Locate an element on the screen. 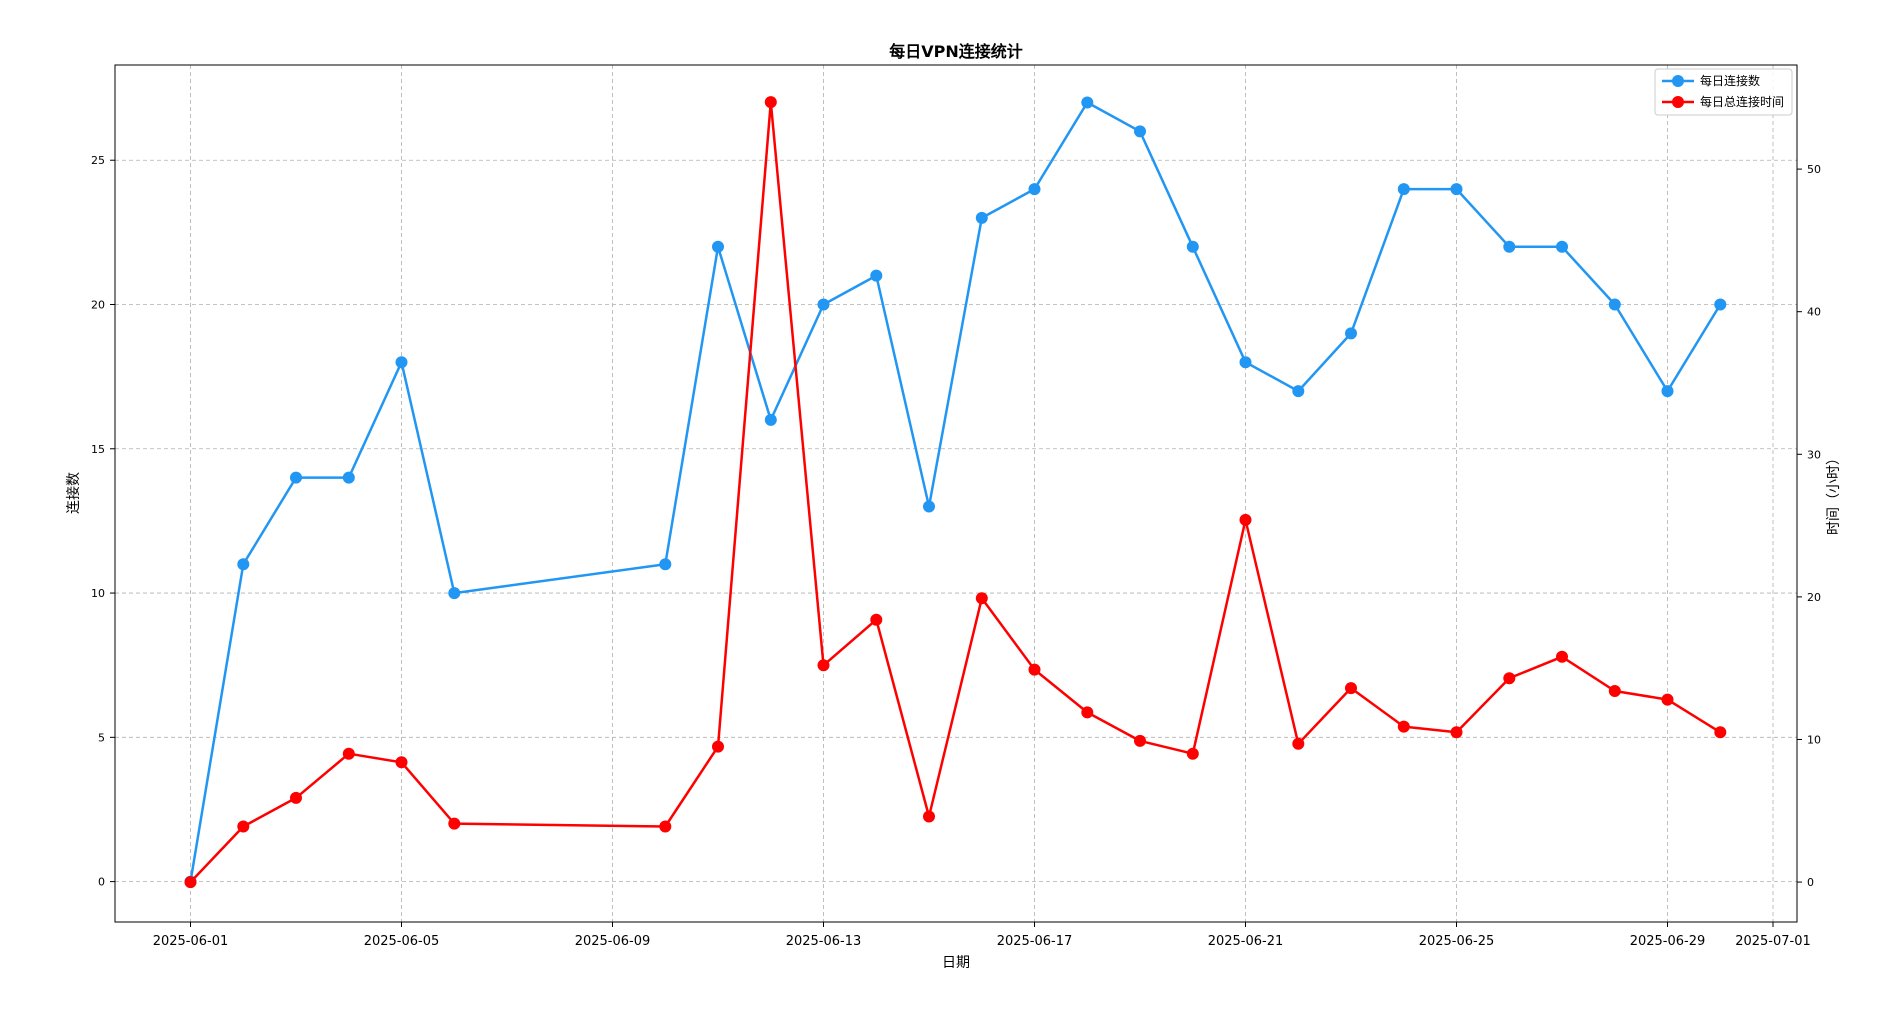 This screenshot has height=1021, width=1895. x-tick-label: 2025-06-21 is located at coordinates (1246, 941).